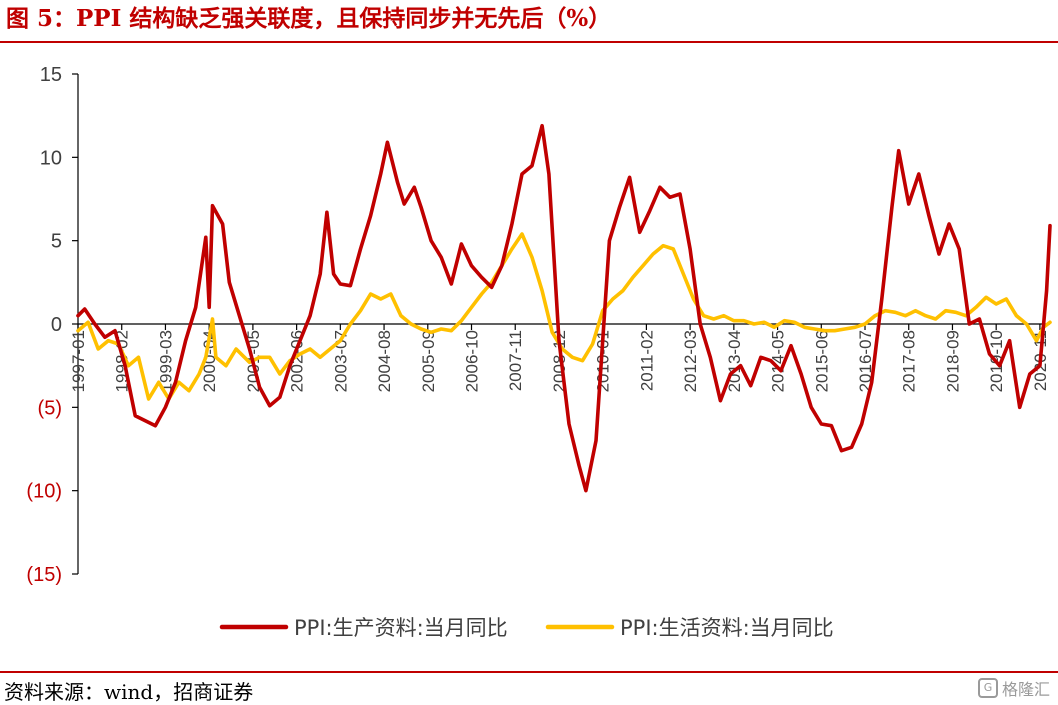 This screenshot has height=705, width=1058. Describe the element at coordinates (428, 361) in the screenshot. I see `x-tick-label: 2005-09` at that location.